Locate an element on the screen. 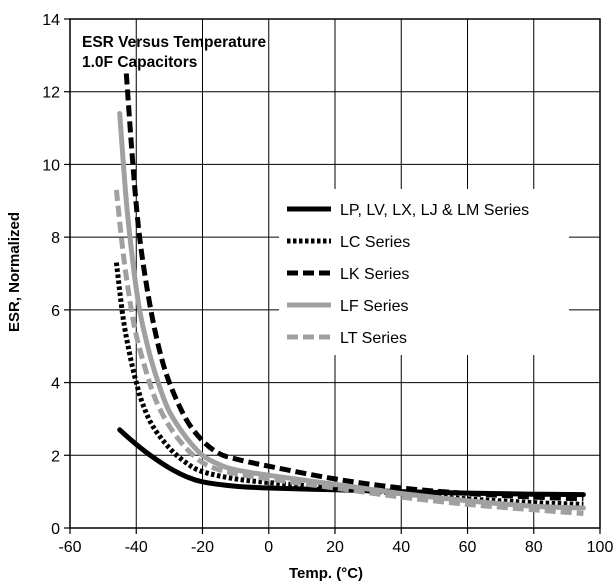 The image size is (614, 587). x-tick-label: 40 is located at coordinates (401, 547).